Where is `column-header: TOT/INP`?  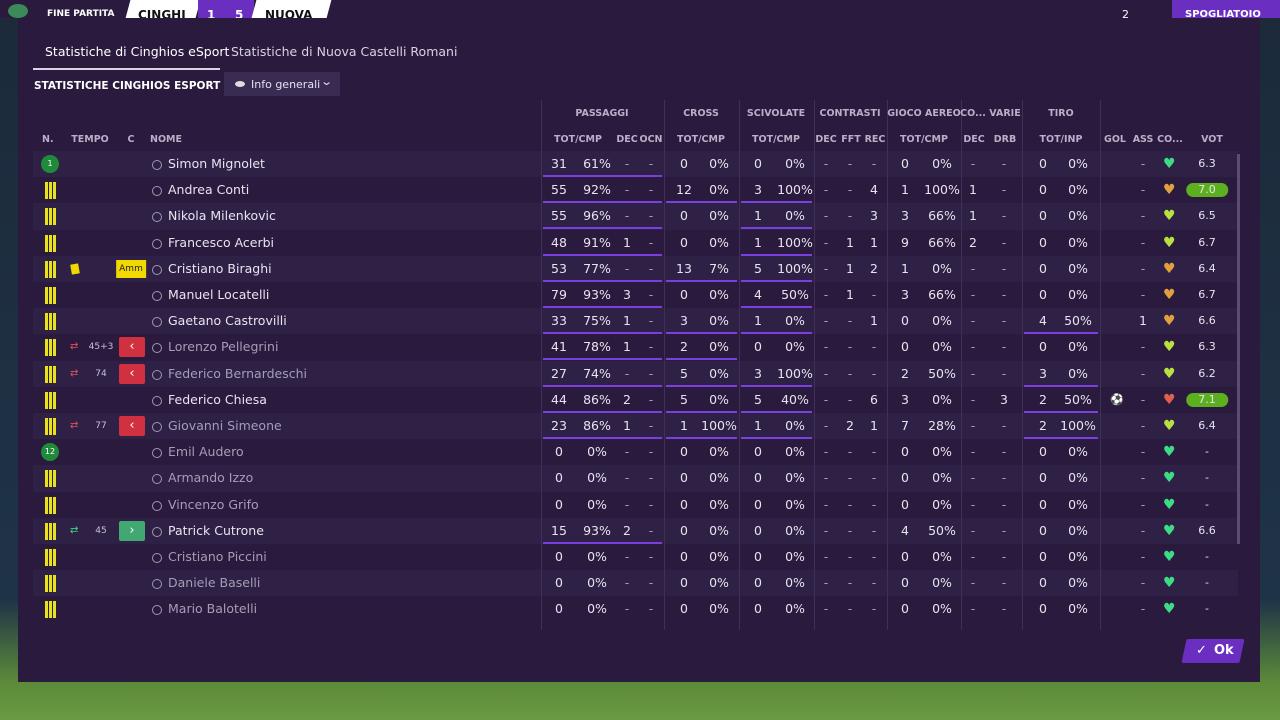 column-header: TOT/INP is located at coordinates (1061, 139).